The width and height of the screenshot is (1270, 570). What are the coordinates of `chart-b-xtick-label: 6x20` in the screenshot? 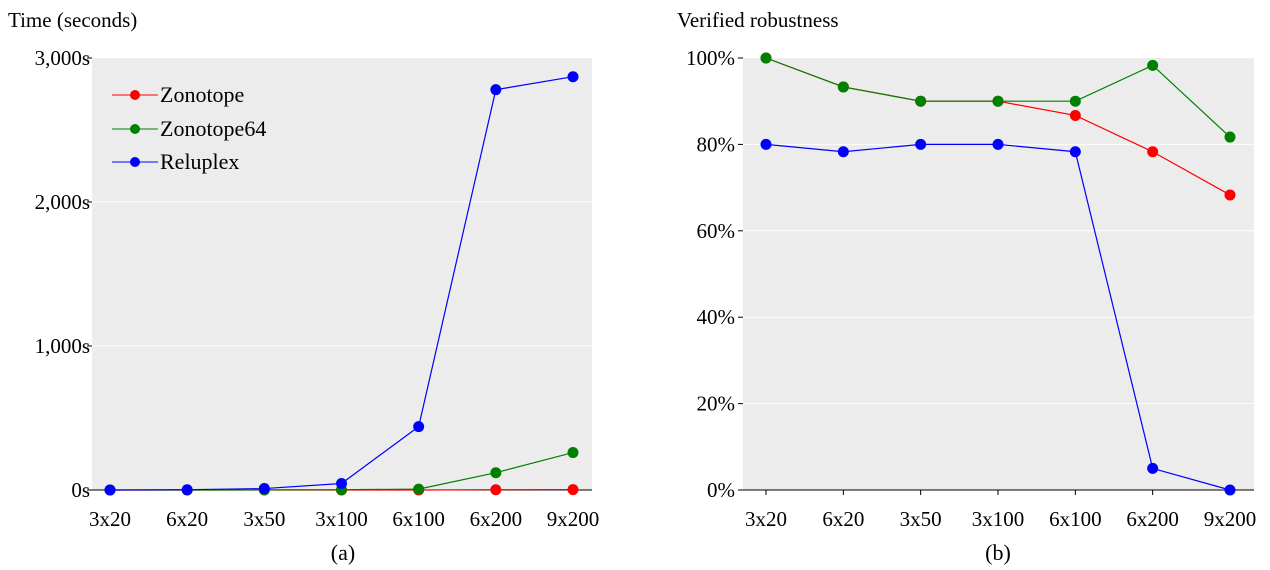 It's located at (843, 519).